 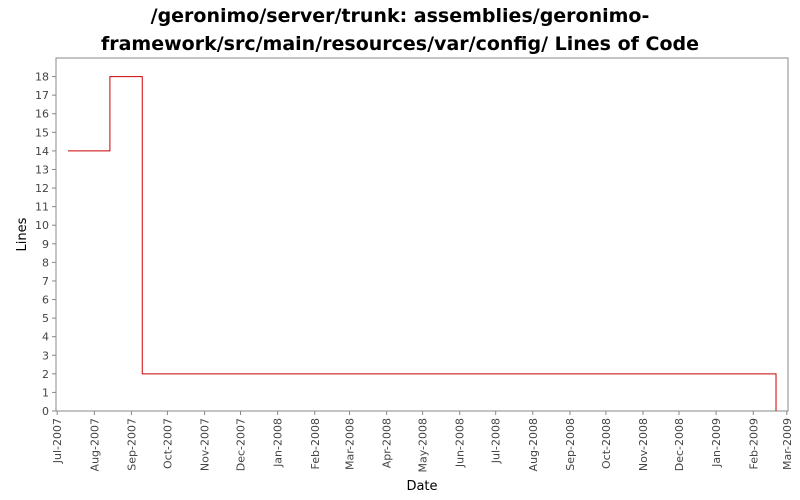 I want to click on x-tick-label: Dec-2008, so click(x=679, y=444).